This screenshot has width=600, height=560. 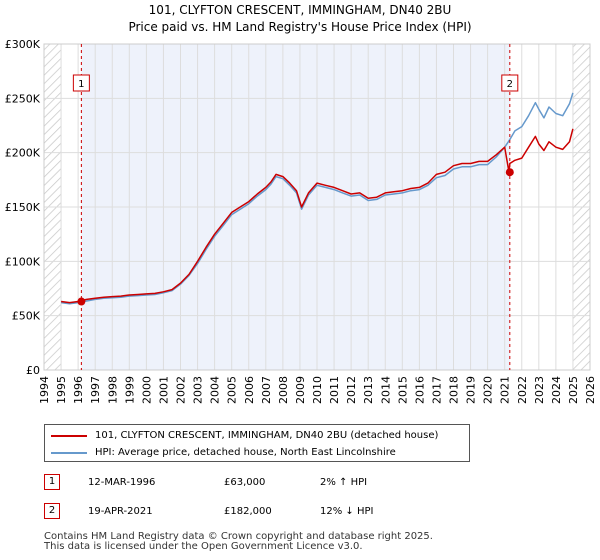 I want to click on x-tick-label: 2014, so click(x=385, y=390).